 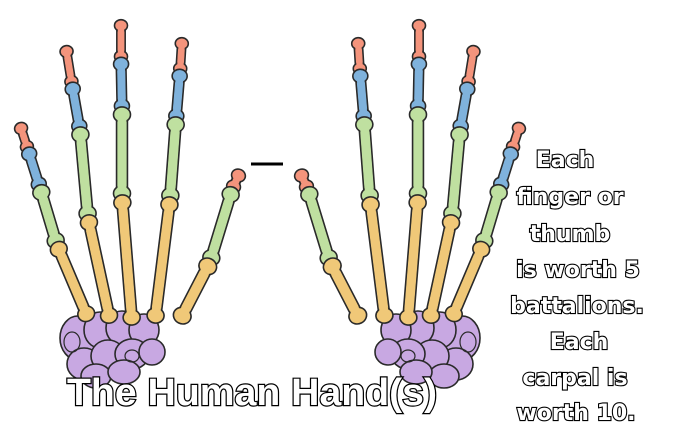 I want to click on left-hand-finger-3-proximal-phalanx, so click(x=122, y=154).